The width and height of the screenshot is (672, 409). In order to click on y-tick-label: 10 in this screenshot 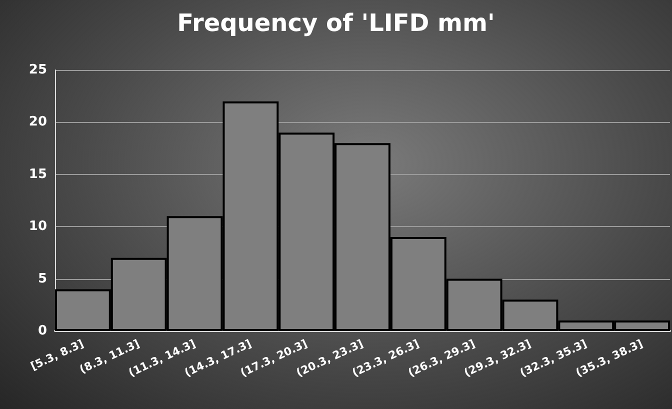, I will do `click(37, 226)`.